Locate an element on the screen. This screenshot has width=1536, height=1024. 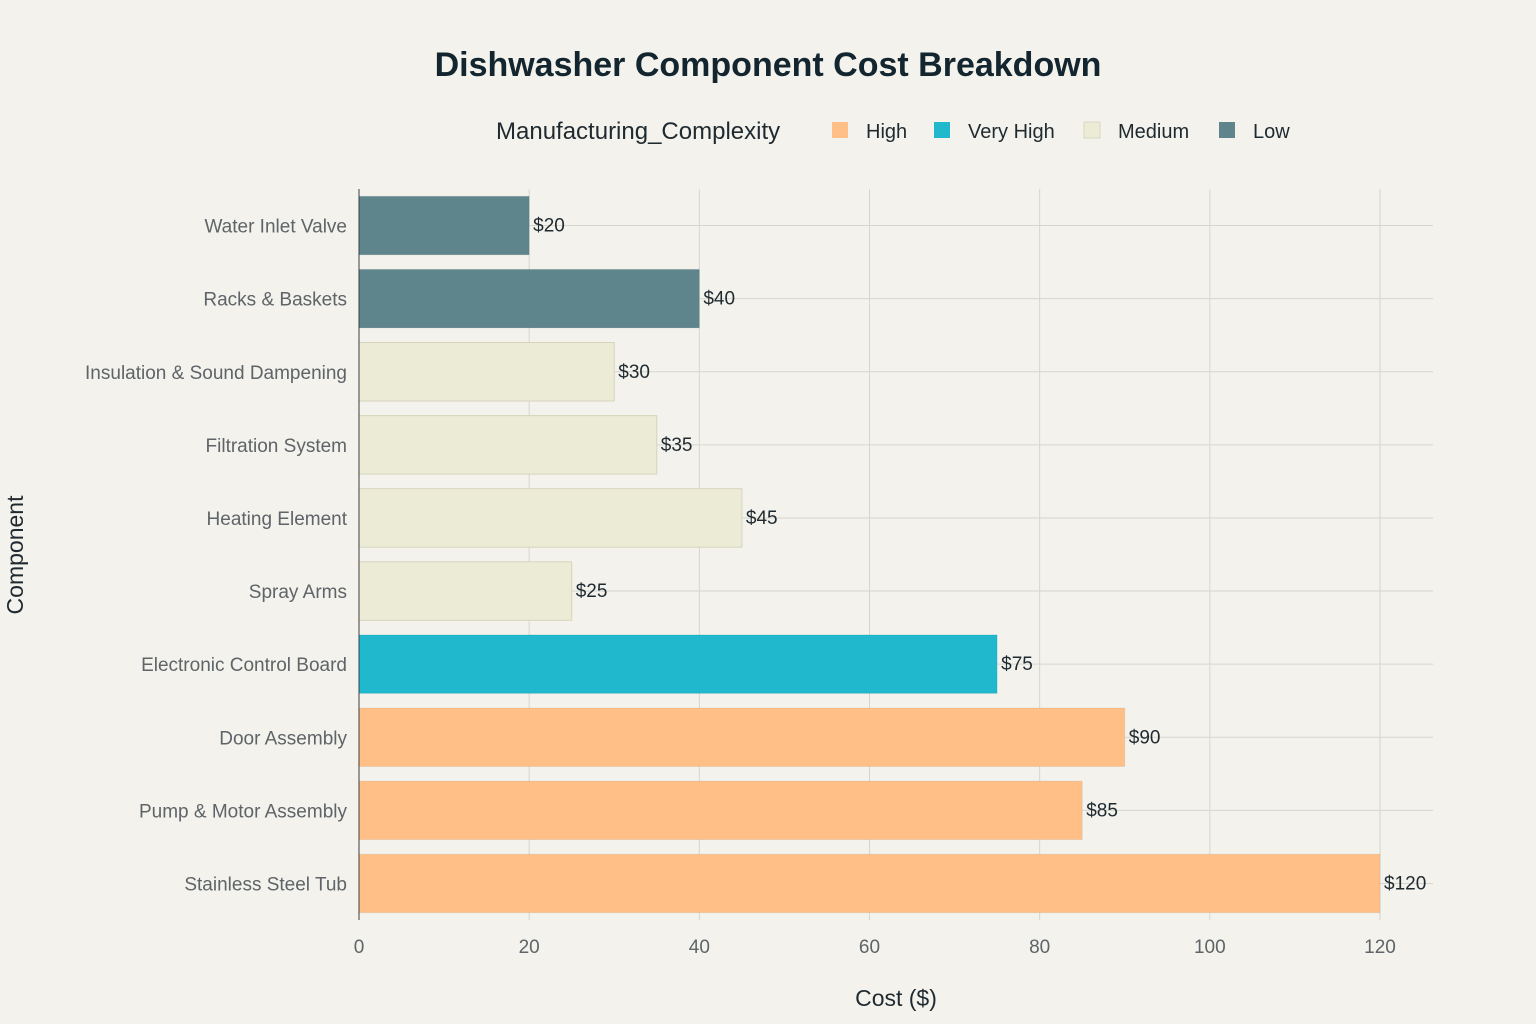
y-category-label: Electronic Control Board is located at coordinates (244, 665).